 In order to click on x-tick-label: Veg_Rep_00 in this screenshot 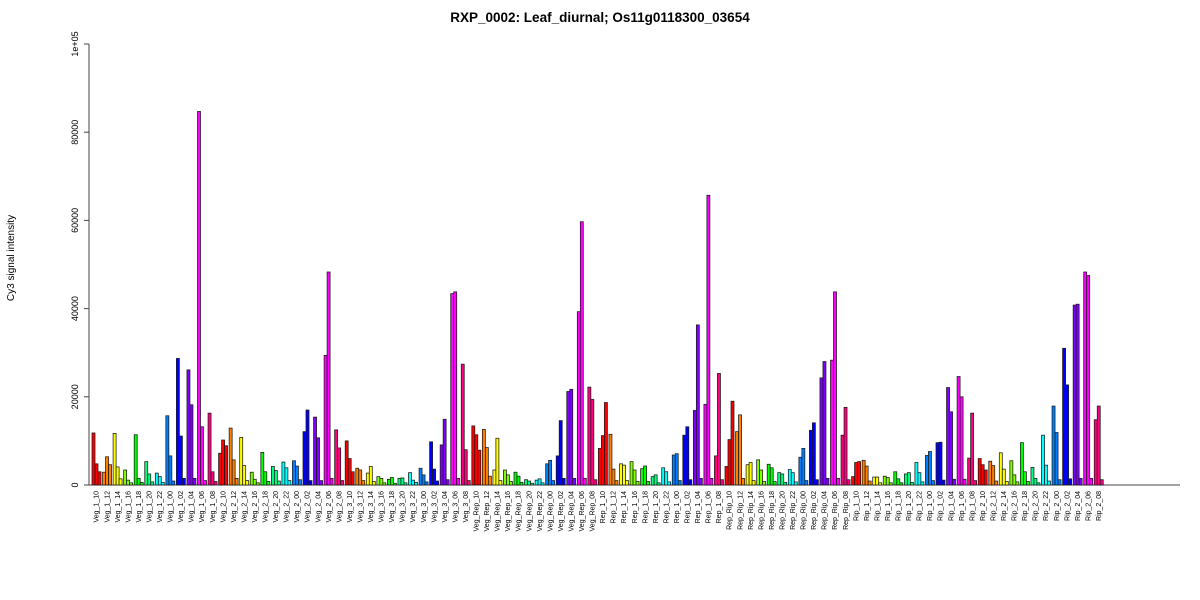, I will do `click(550, 511)`.